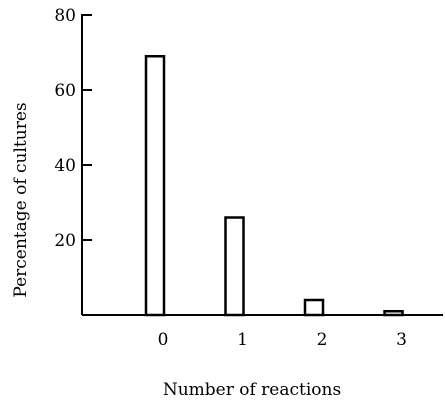 Image resolution: width=445 pixels, height=402 pixels. What do you see at coordinates (252, 390) in the screenshot?
I see `x-axis-label: Number of reactions` at bounding box center [252, 390].